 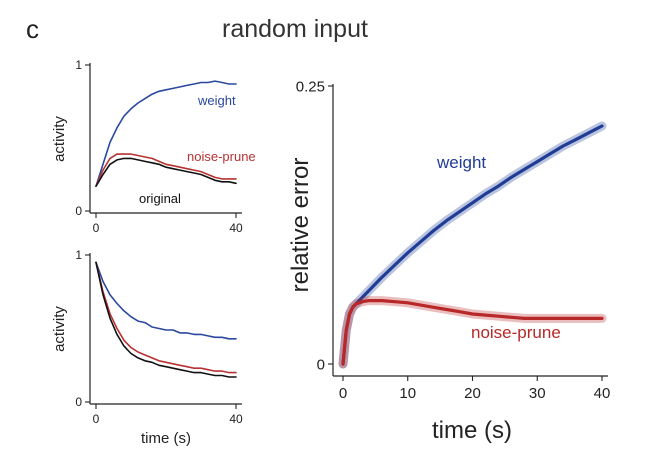 I want to click on series-line-weight, so click(x=166, y=133).